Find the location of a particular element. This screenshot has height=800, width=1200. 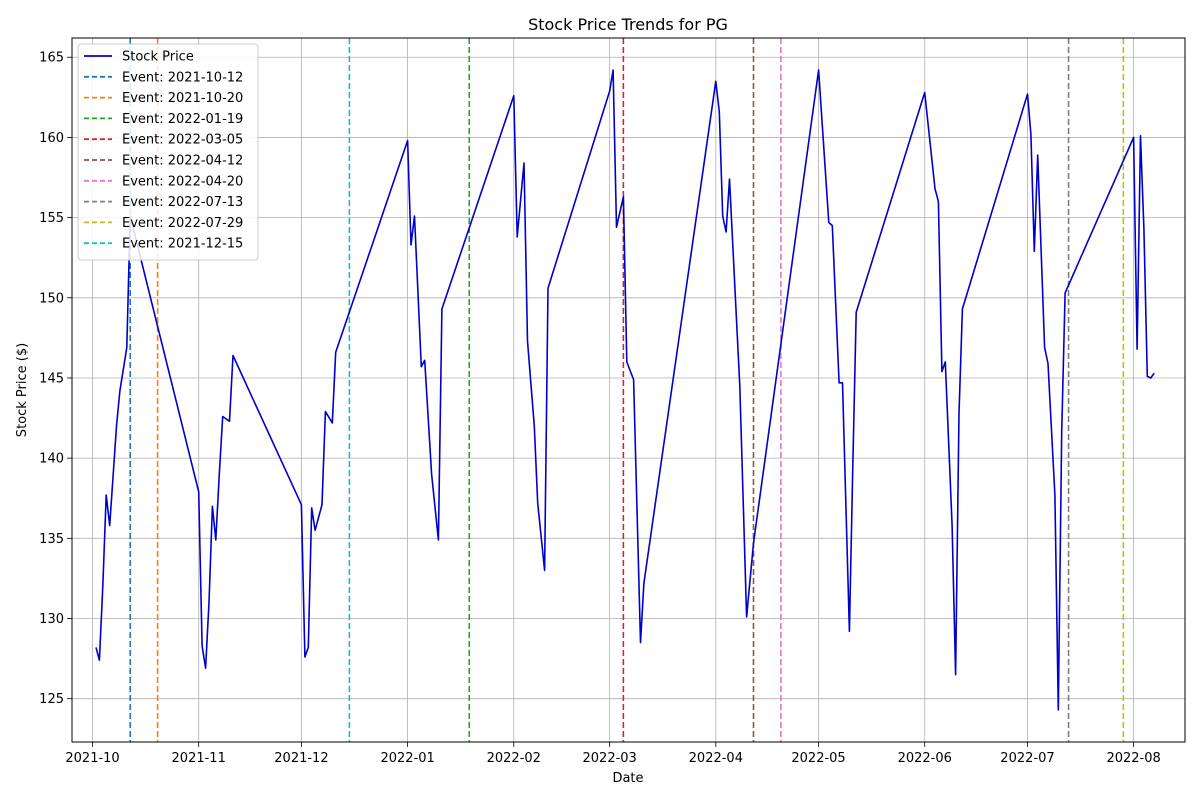

y-axis: 125 130 135 140 145 150 155 160 165 is located at coordinates (55, 379).